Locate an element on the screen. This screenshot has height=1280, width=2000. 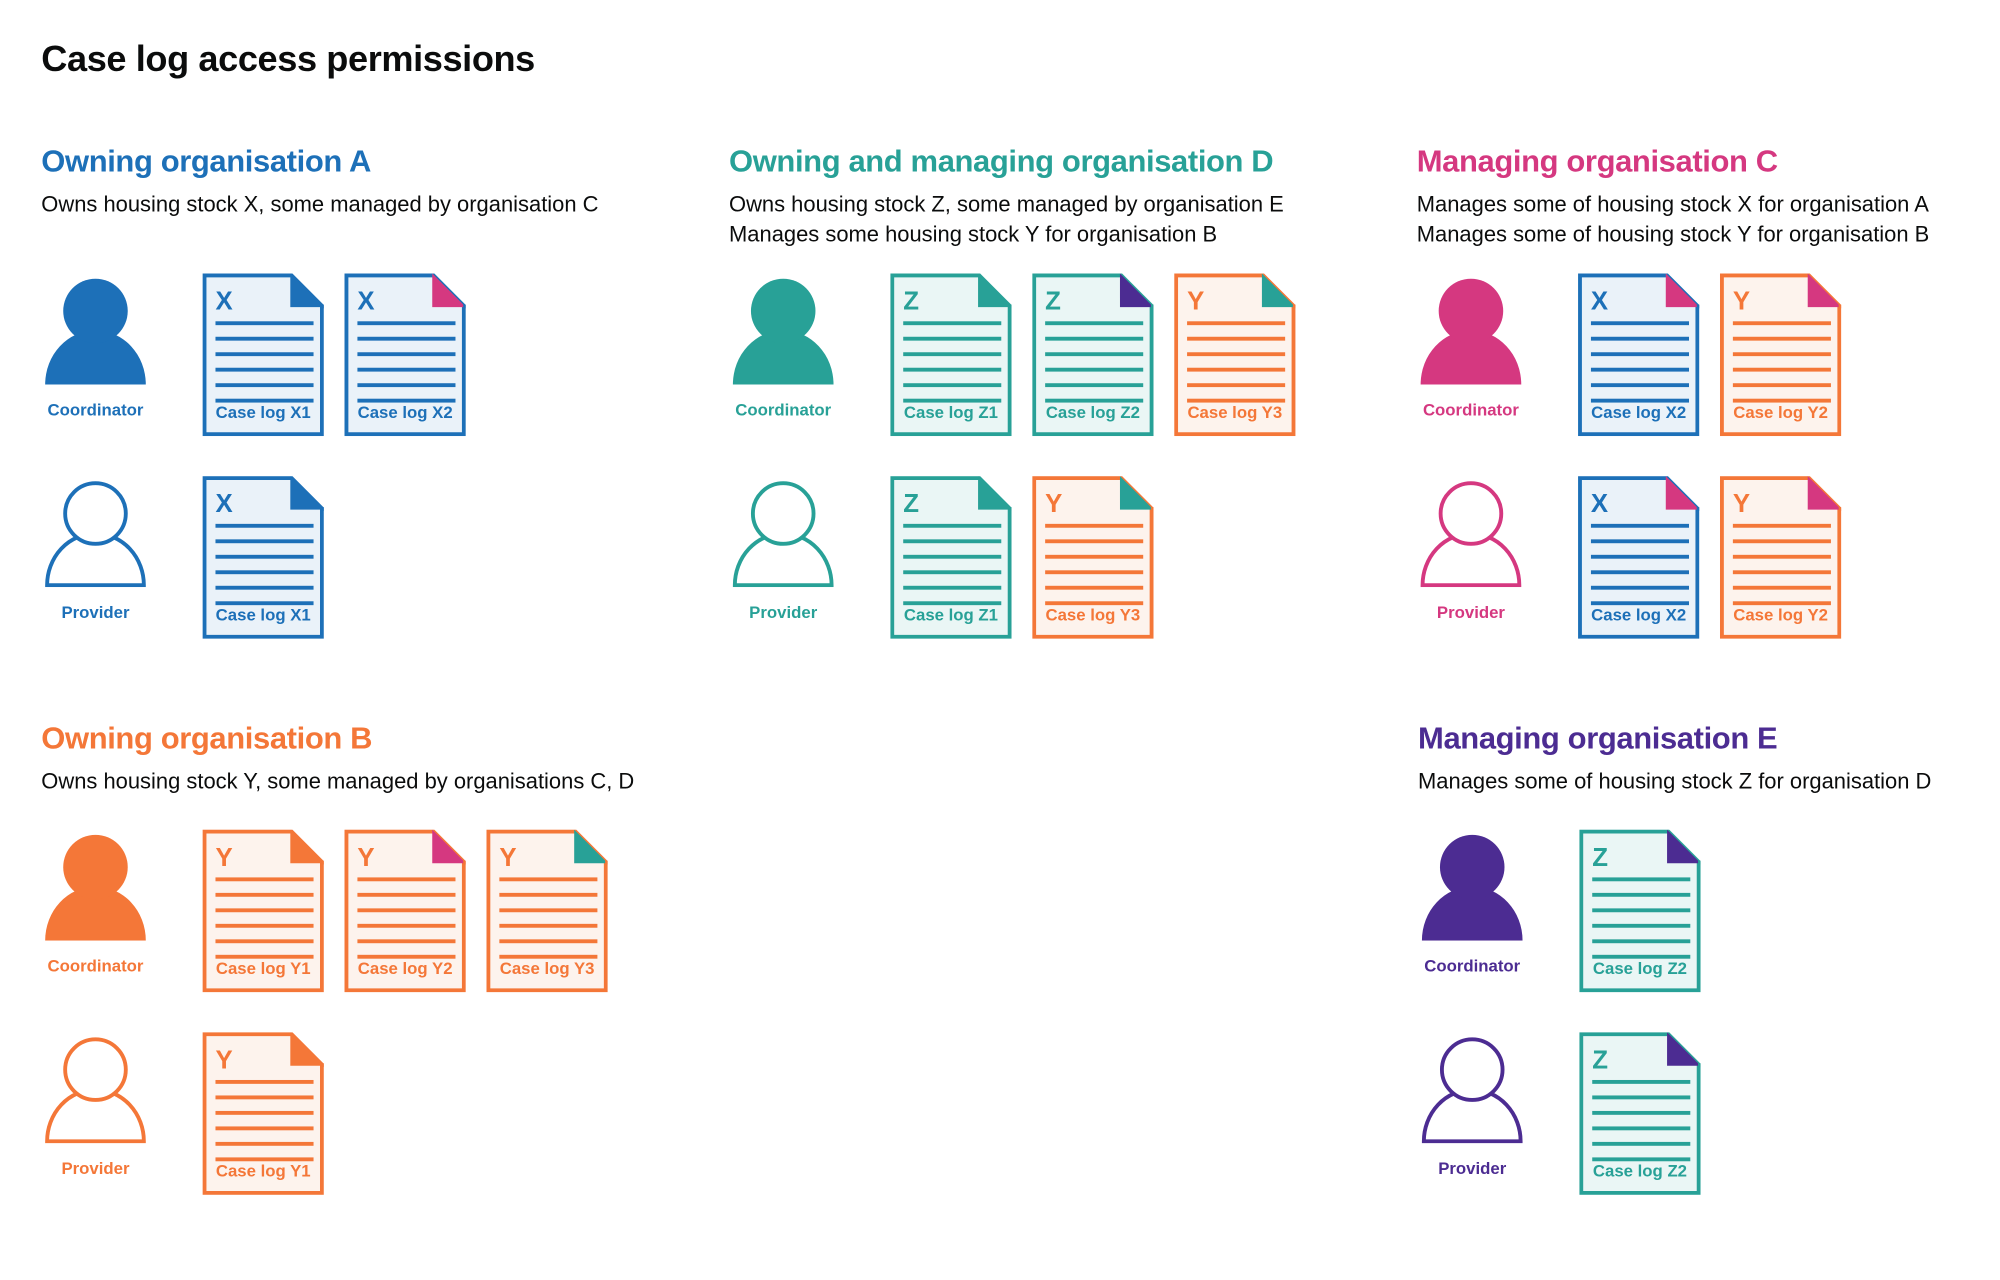
org-heading: Owning and managing organisation D is located at coordinates (1001, 162).